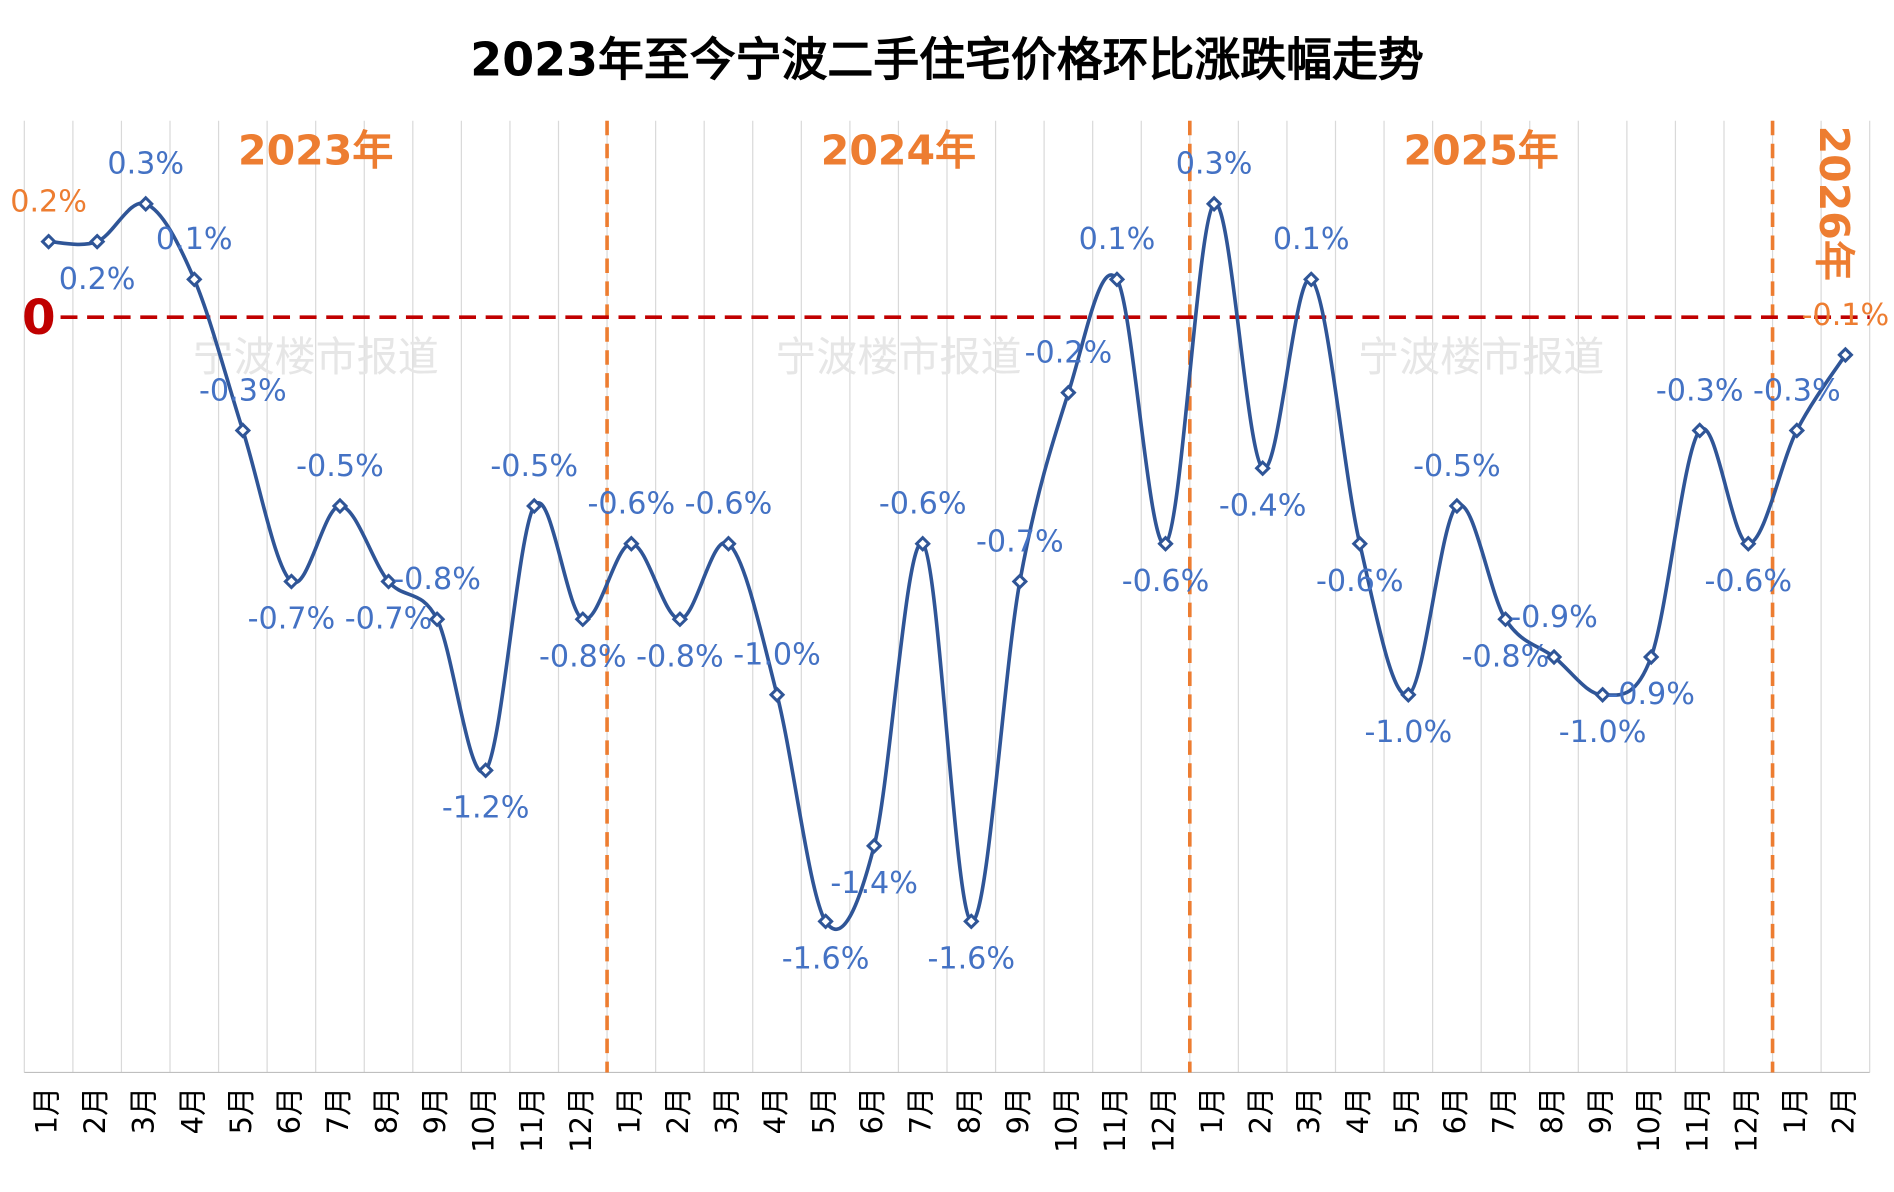  Describe the element at coordinates (1481, 150) in the screenshot. I see `year-label: 2025年` at that location.